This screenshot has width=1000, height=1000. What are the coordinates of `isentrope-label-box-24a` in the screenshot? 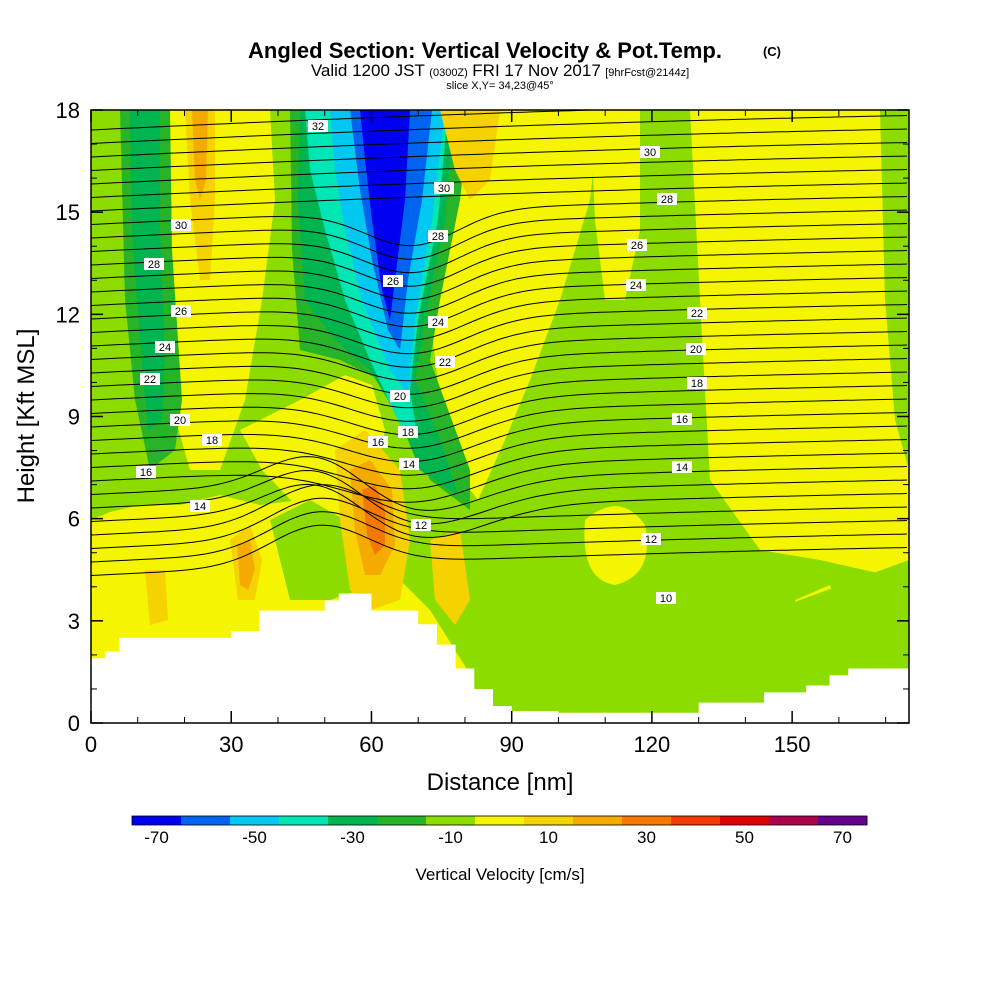 It's located at (636, 285).